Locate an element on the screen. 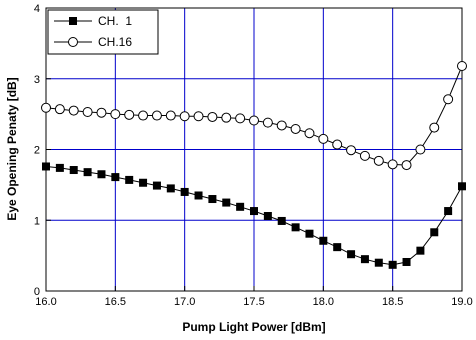  legend-marker-ch1 is located at coordinates (73, 21).